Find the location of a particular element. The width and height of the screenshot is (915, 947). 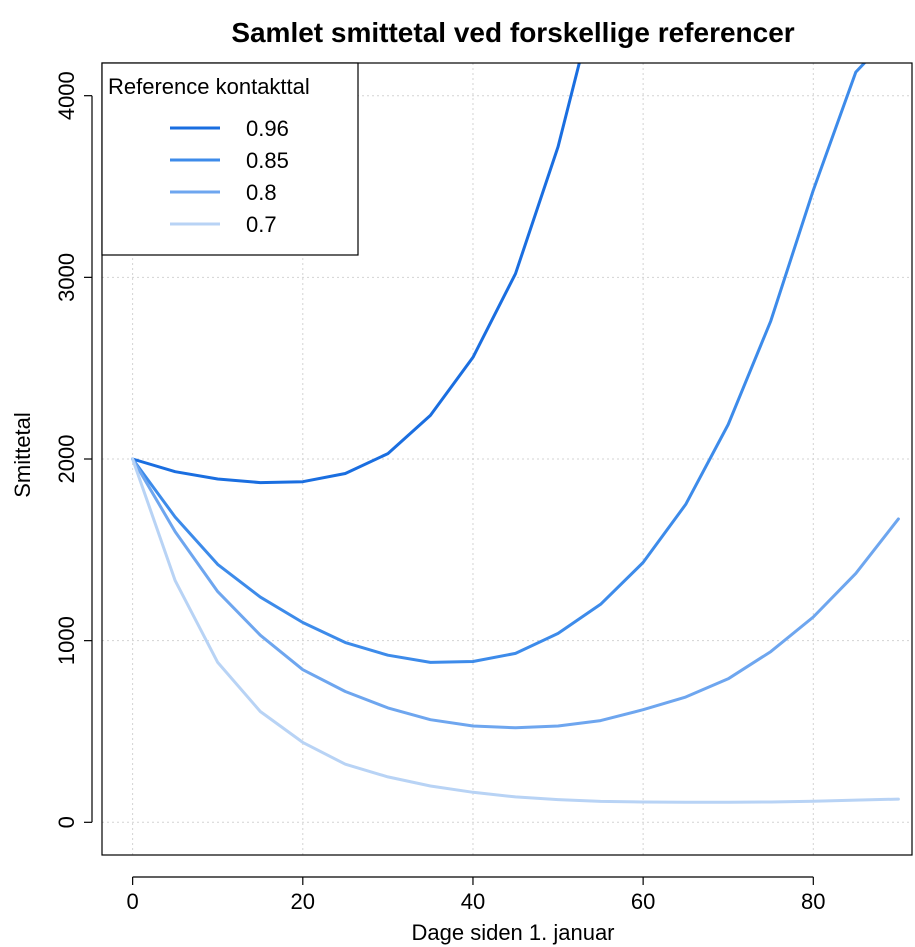

legend-box is located at coordinates (230, 159).